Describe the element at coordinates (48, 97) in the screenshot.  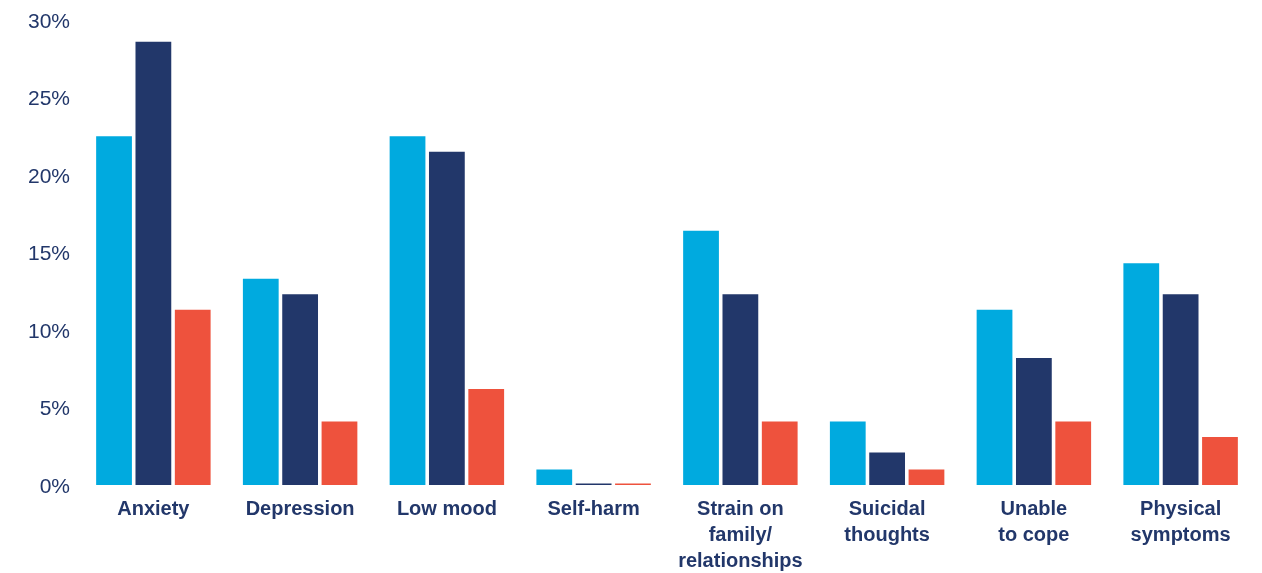
I see `y-tick-label: 25%` at that location.